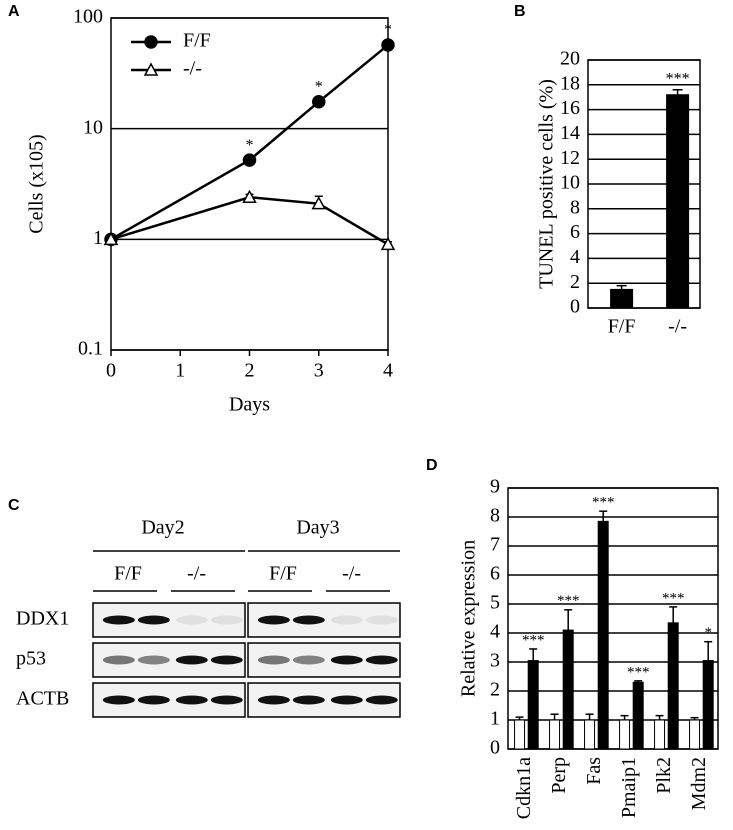 The height and width of the screenshot is (830, 733). What do you see at coordinates (664, 775) in the screenshot?
I see `x-tick-label: Plk2` at bounding box center [664, 775].